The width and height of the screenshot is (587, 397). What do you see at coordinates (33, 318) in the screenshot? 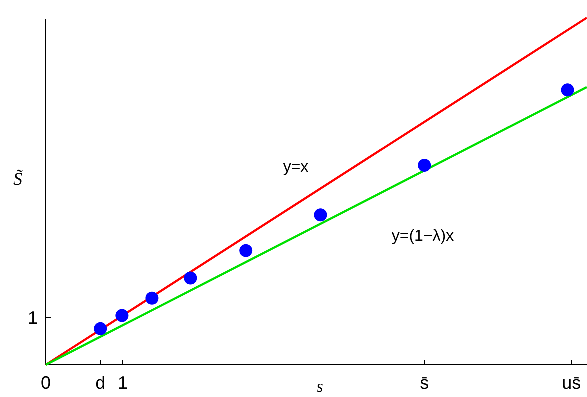
I see `text: 1` at bounding box center [33, 318].